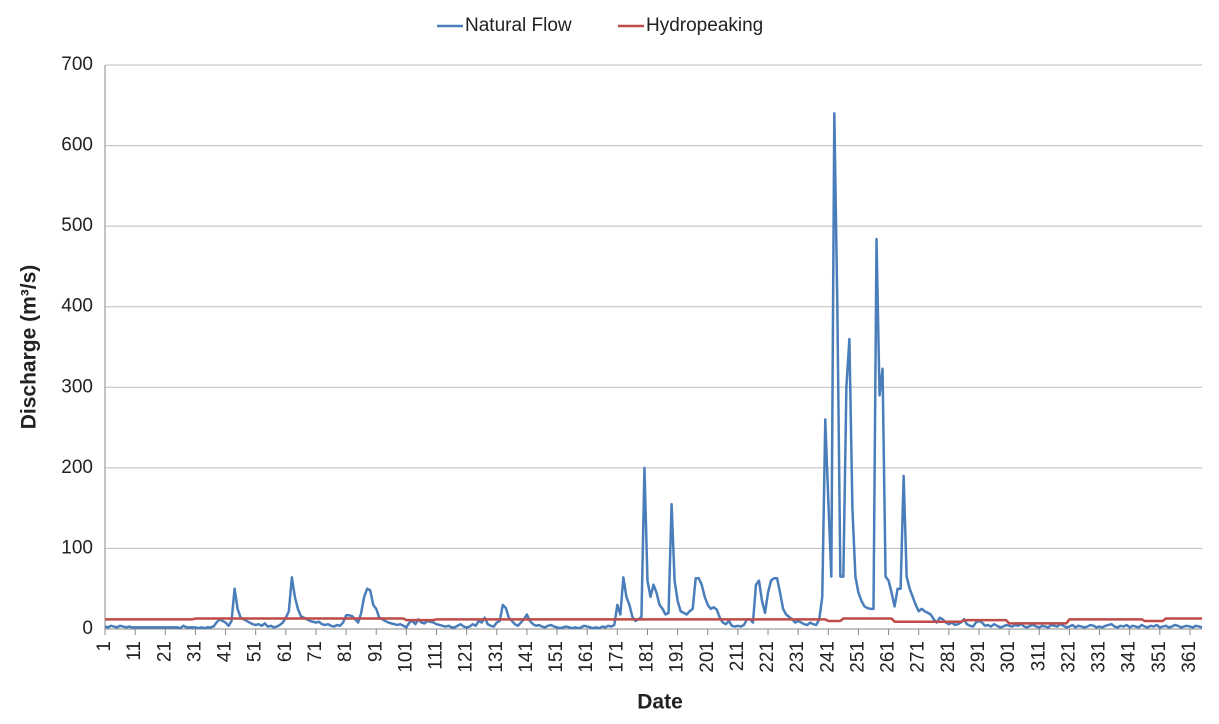  I want to click on x-tick-label: 121, so click(466, 657).